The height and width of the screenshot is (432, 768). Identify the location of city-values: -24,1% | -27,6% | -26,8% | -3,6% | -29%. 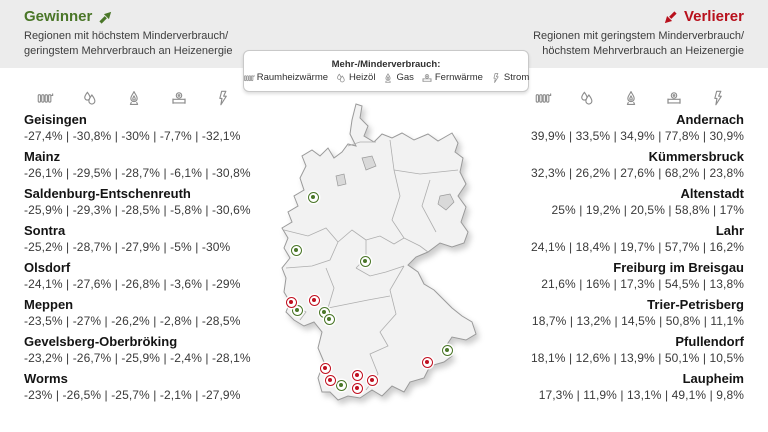
(132, 284).